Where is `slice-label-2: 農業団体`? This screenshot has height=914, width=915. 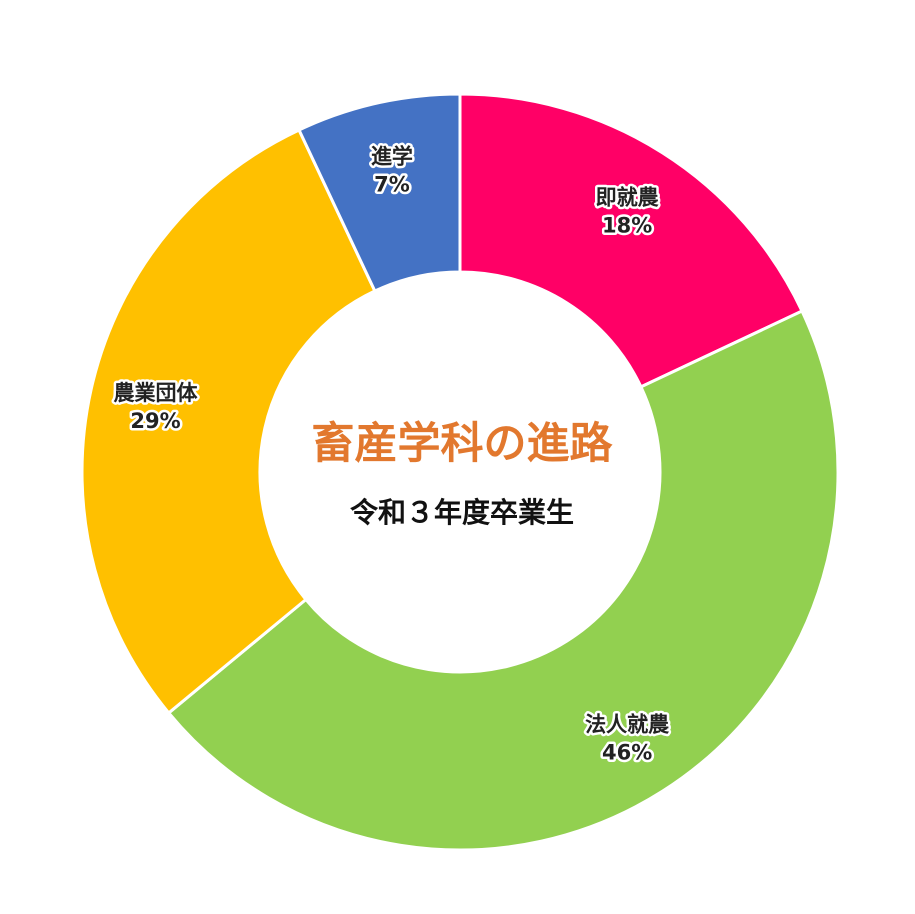 slice-label-2: 農業団体 is located at coordinates (156, 393).